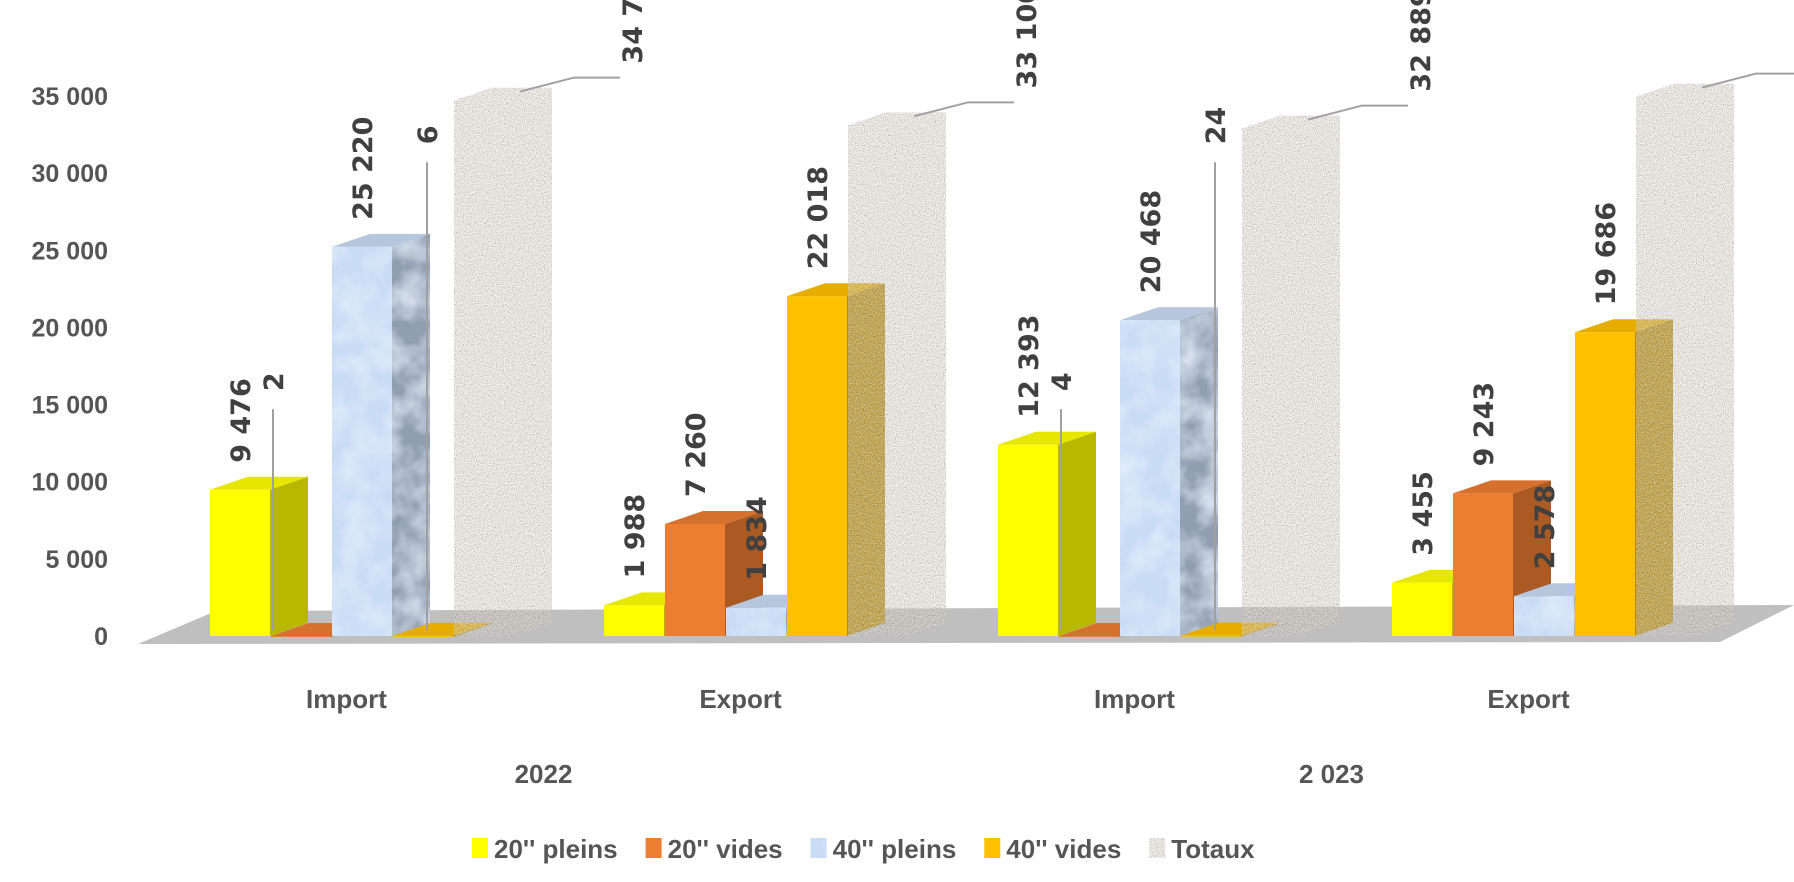 This screenshot has width=1794, height=882. What do you see at coordinates (895, 849) in the screenshot?
I see `legend-label: 40'' pleins` at bounding box center [895, 849].